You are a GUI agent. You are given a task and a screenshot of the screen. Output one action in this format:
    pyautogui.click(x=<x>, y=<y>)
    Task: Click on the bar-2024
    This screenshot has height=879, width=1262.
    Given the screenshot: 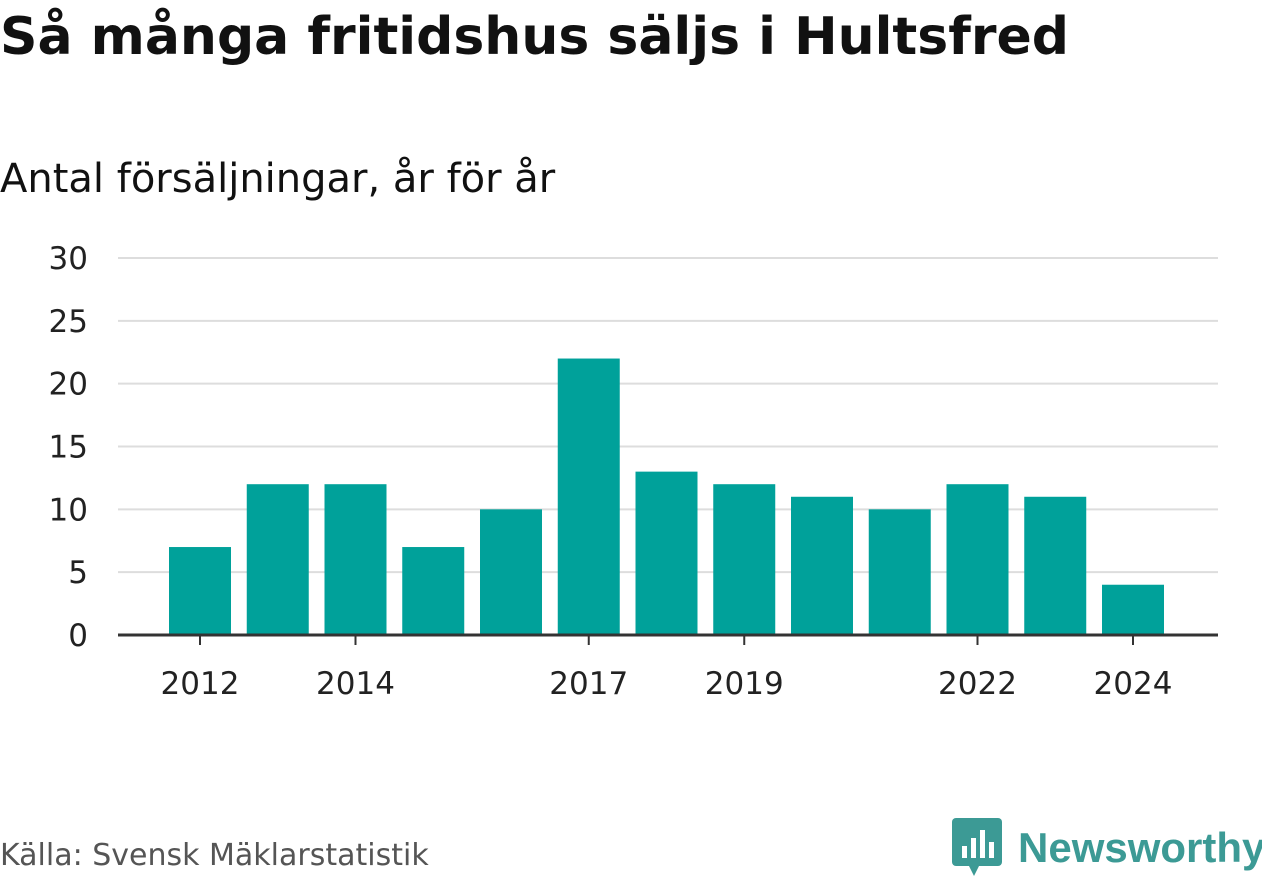 What is the action you would take?
    pyautogui.click(x=1133, y=609)
    